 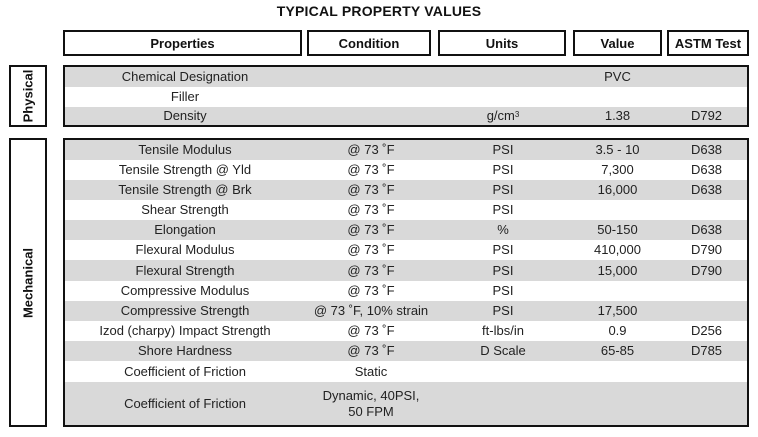 What do you see at coordinates (406, 270) in the screenshot?
I see `table-row: Flexural Strength @ 73 ˚F PSI 15,000 D790` at bounding box center [406, 270].